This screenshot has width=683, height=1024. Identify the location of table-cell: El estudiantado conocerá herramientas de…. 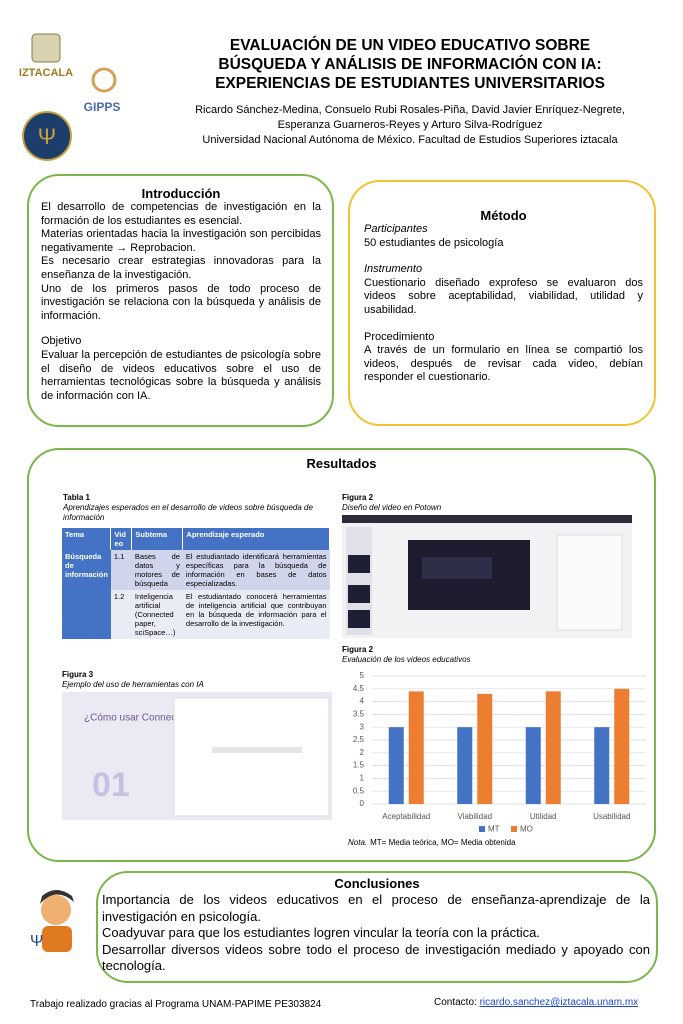
(256, 610).